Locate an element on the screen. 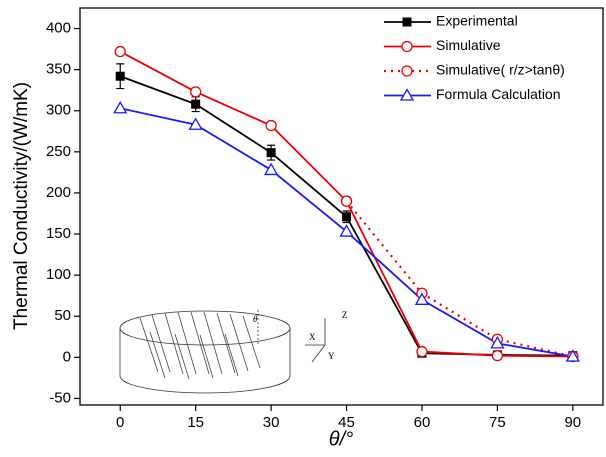 This screenshot has height=457, width=606. y-tick-label: 400 is located at coordinates (58, 28).